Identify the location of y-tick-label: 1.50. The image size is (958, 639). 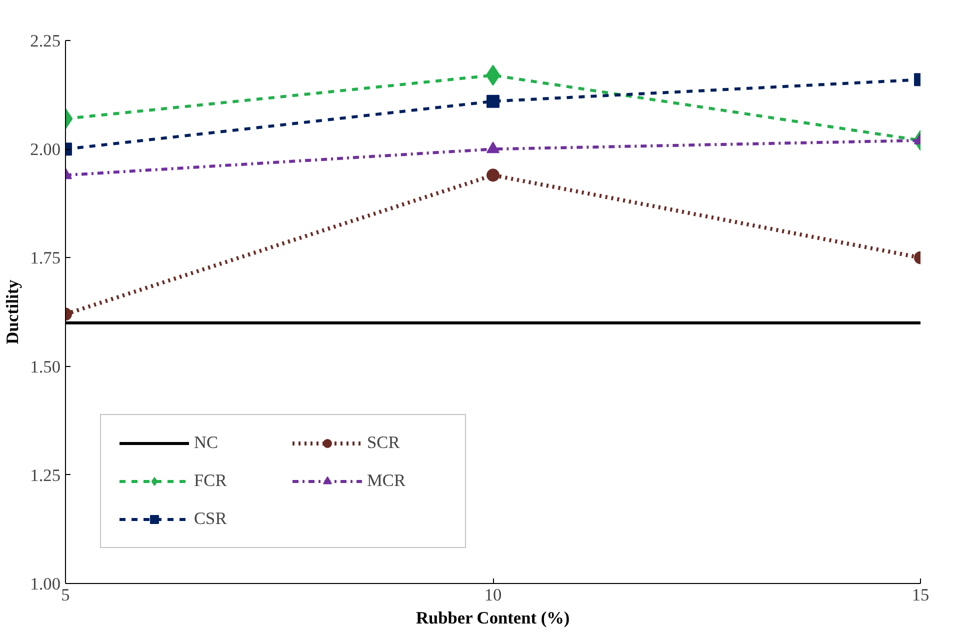
(45, 366).